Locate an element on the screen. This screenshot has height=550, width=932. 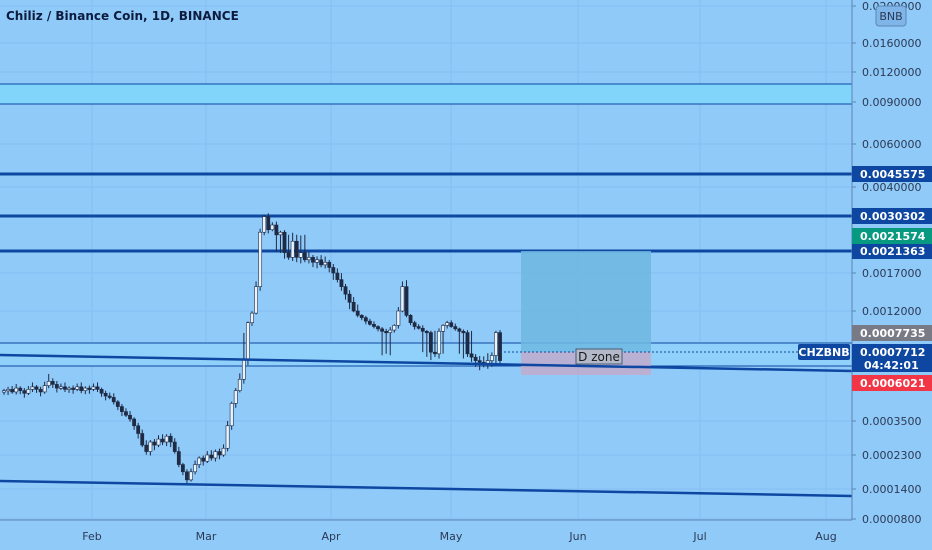
y-tick-label: 0.0060000 is located at coordinates (892, 144).